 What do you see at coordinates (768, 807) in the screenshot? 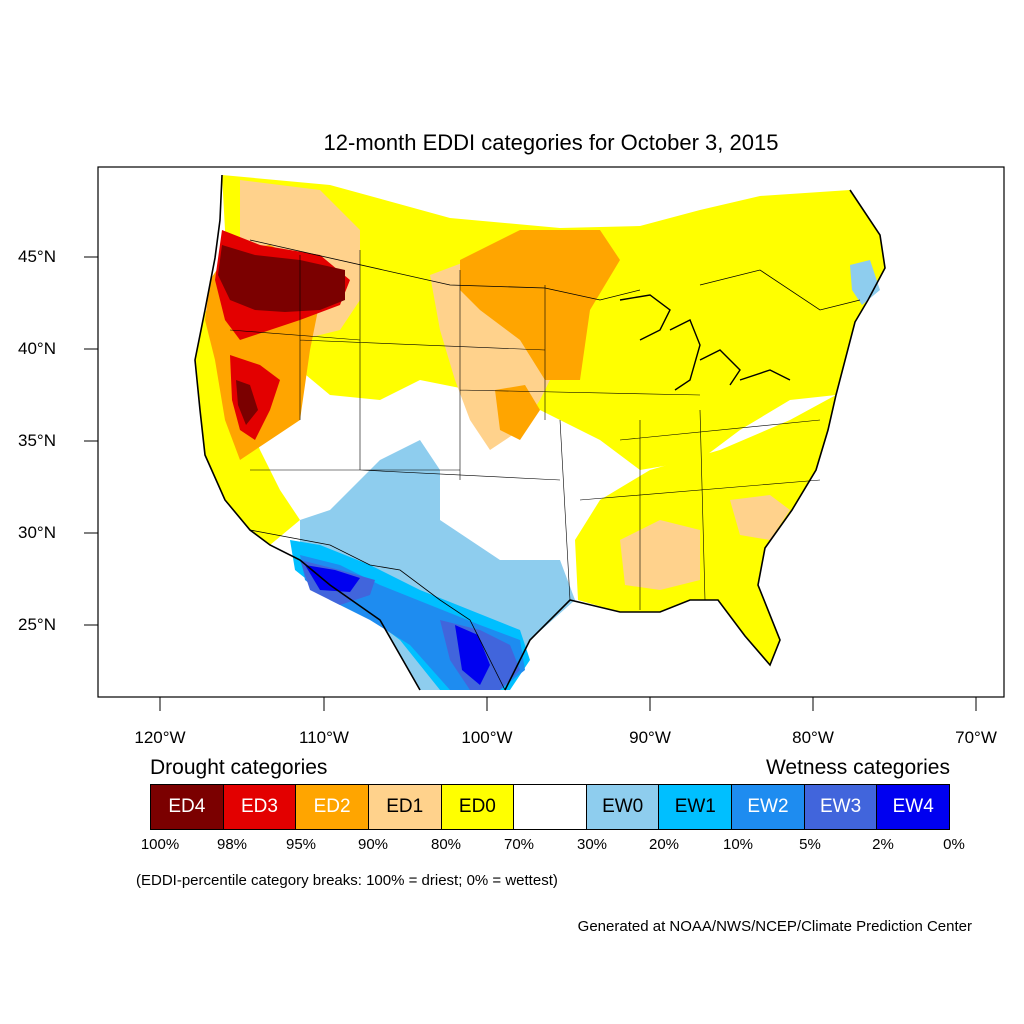
I see `legend-box-ew2: EW2` at bounding box center [768, 807].